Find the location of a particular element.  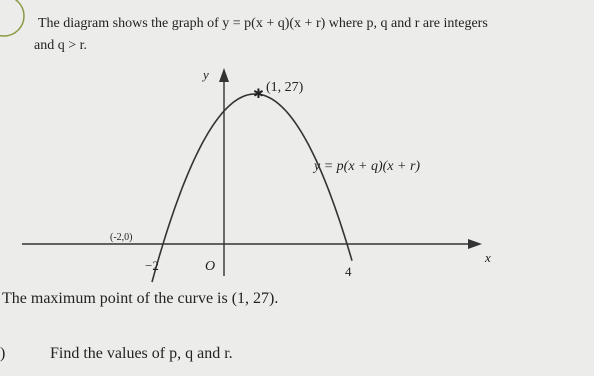

y-axis-label: y is located at coordinates (205, 74).